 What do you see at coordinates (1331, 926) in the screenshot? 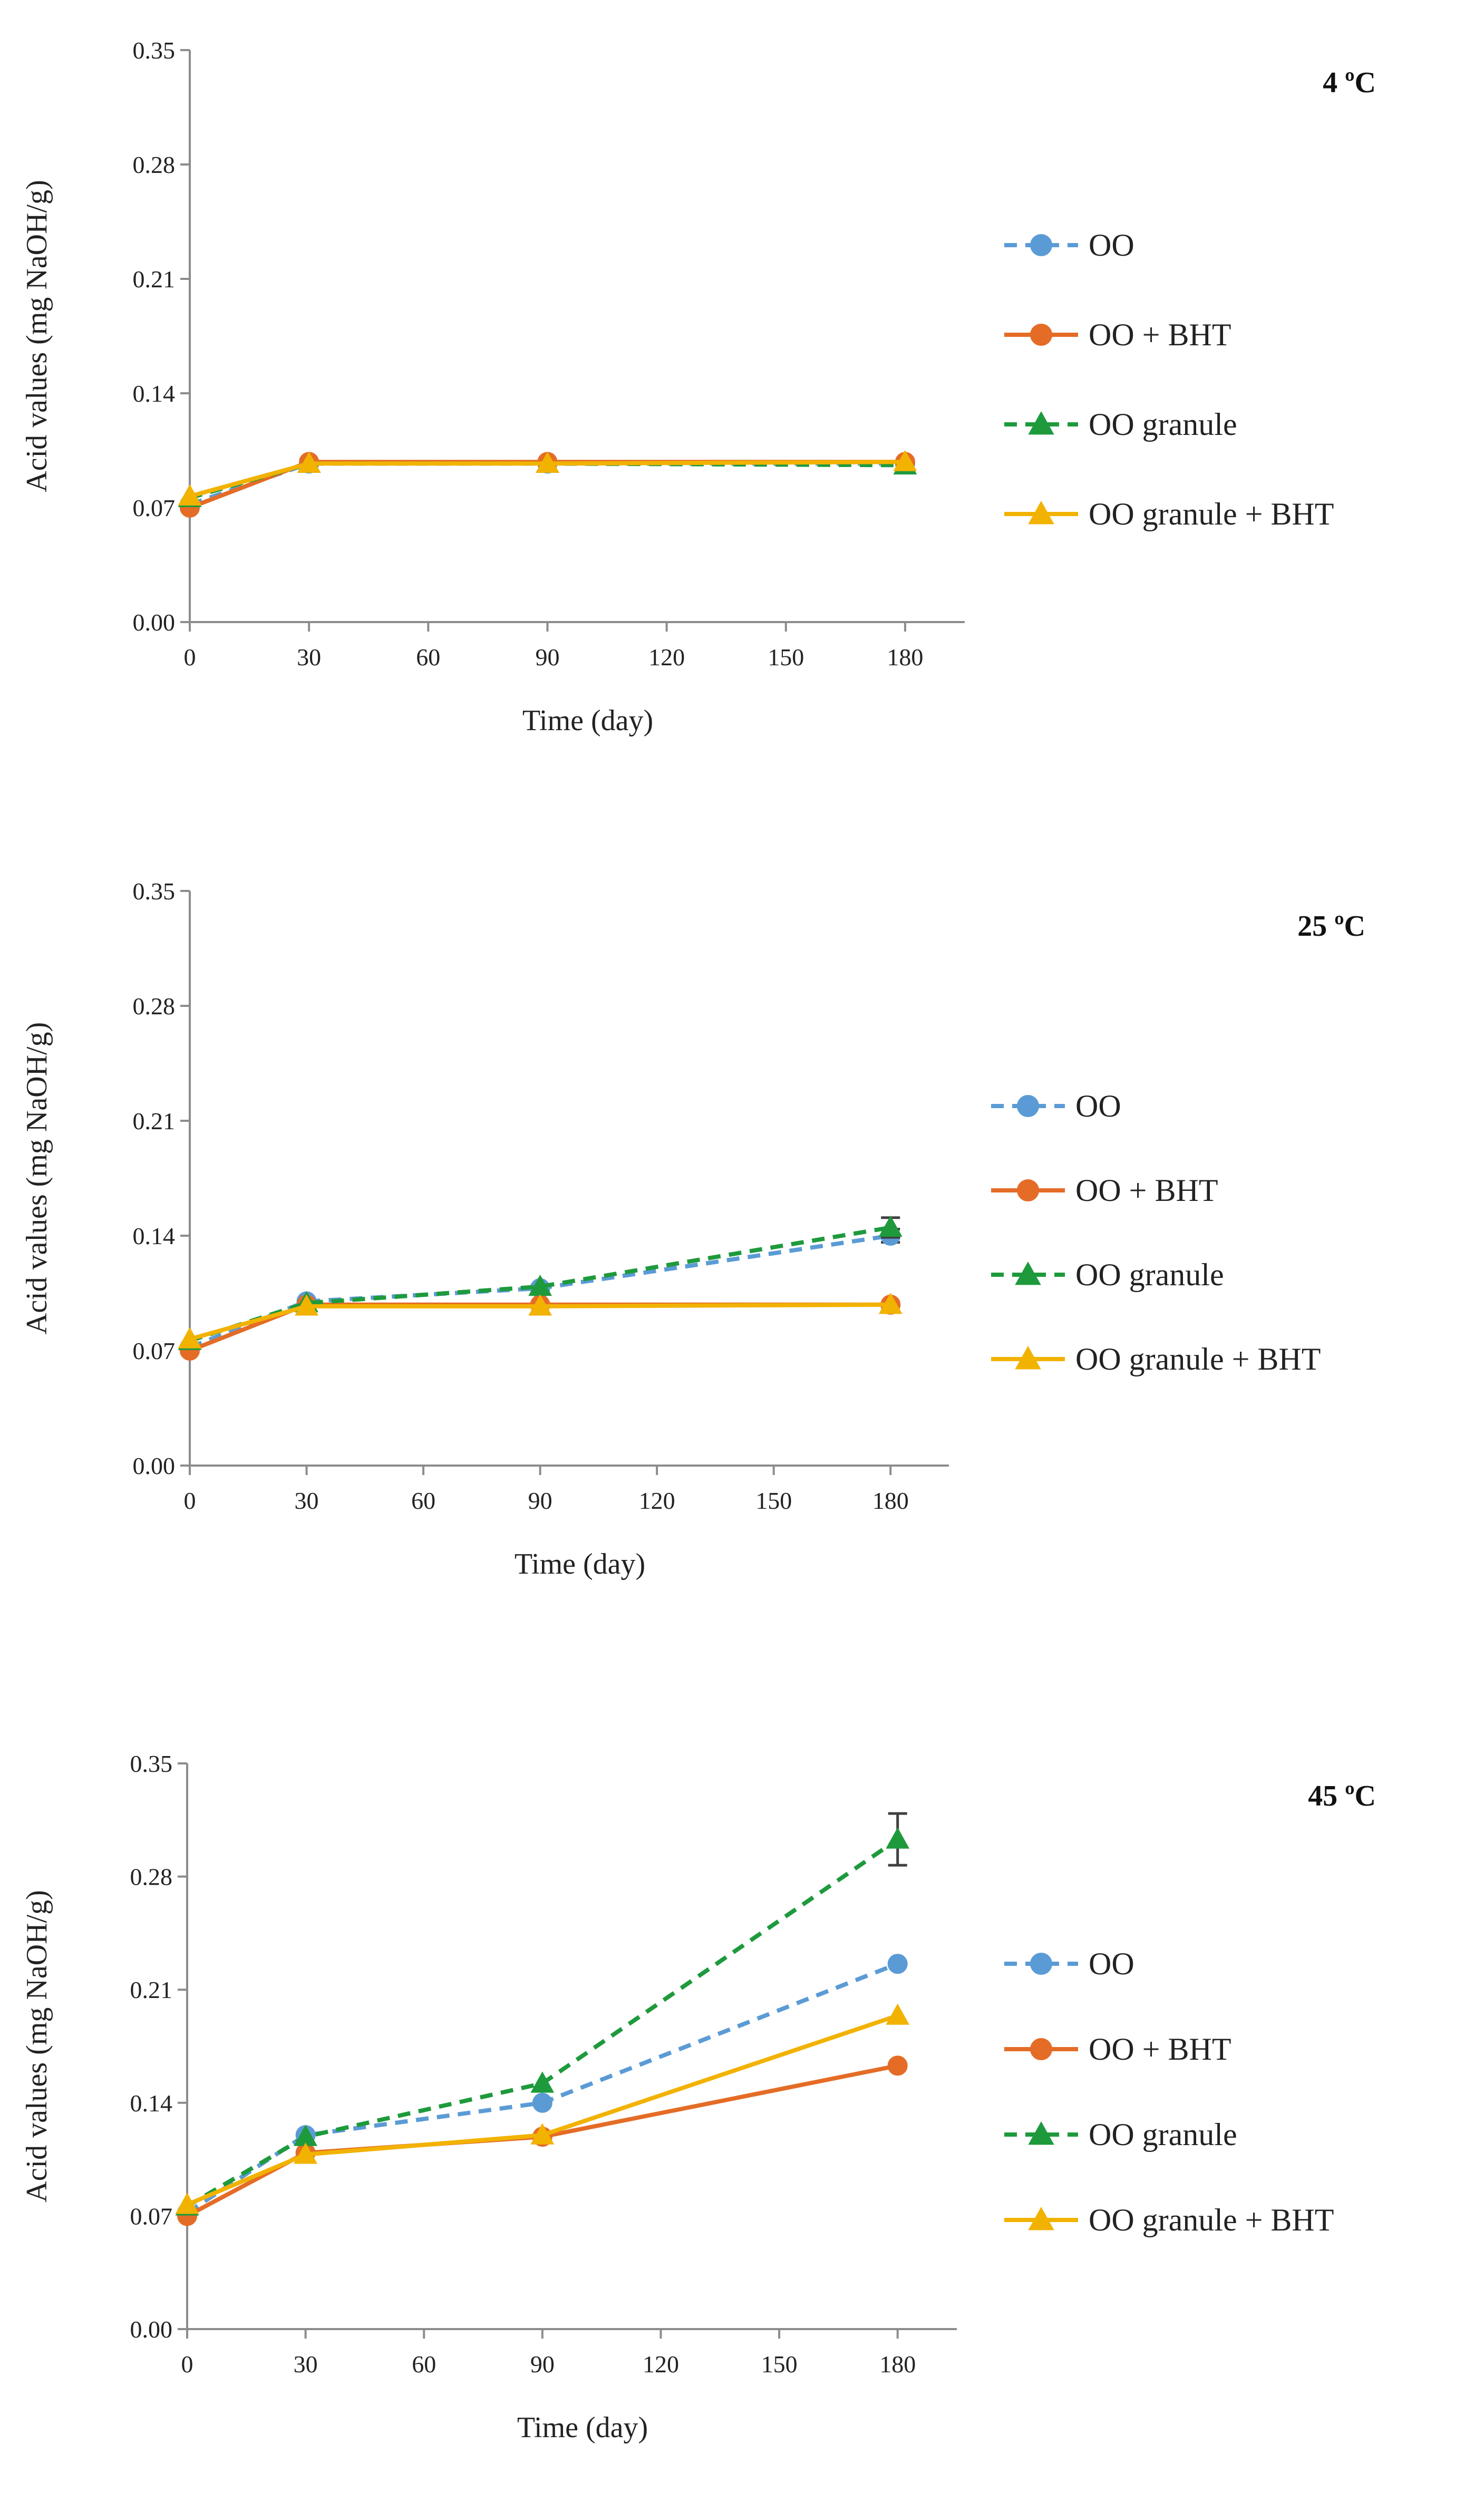
I see `panel-temperature-label: 25 ºC` at bounding box center [1331, 926].